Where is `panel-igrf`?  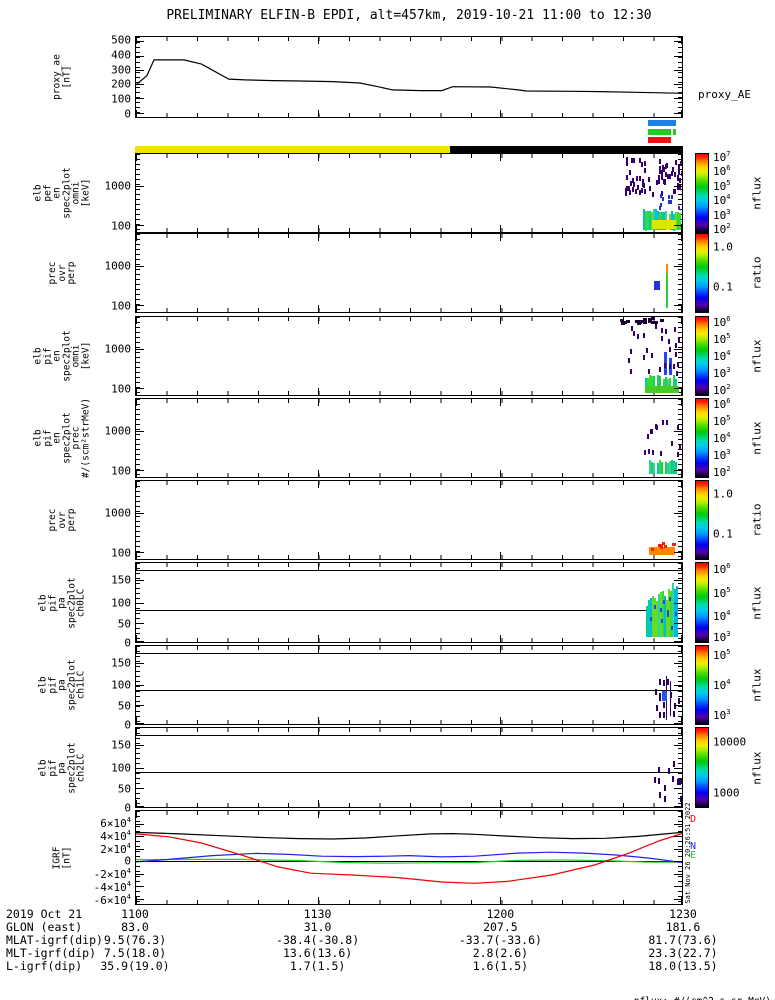
panel-igrf is located at coordinates (409, 857).